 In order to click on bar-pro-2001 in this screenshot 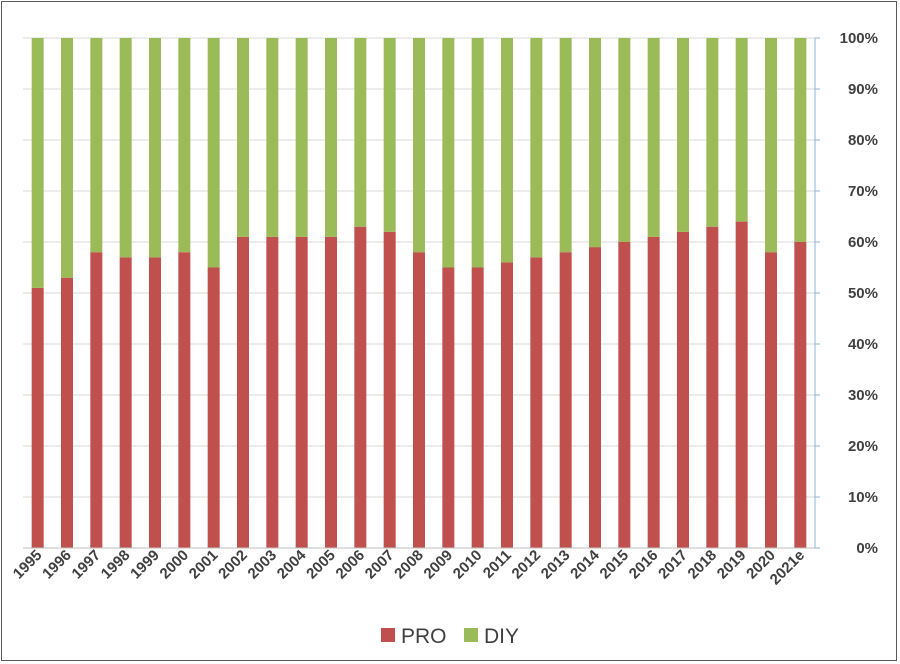, I will do `click(213, 407)`.